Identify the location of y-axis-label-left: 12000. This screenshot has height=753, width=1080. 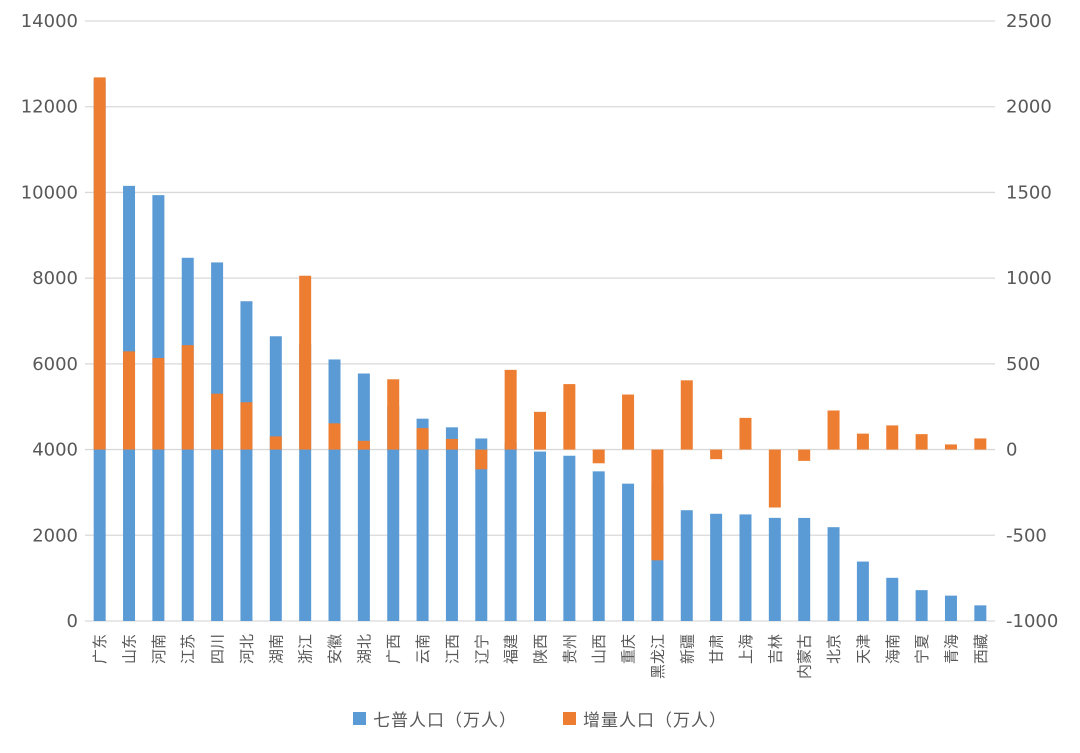
(49, 107).